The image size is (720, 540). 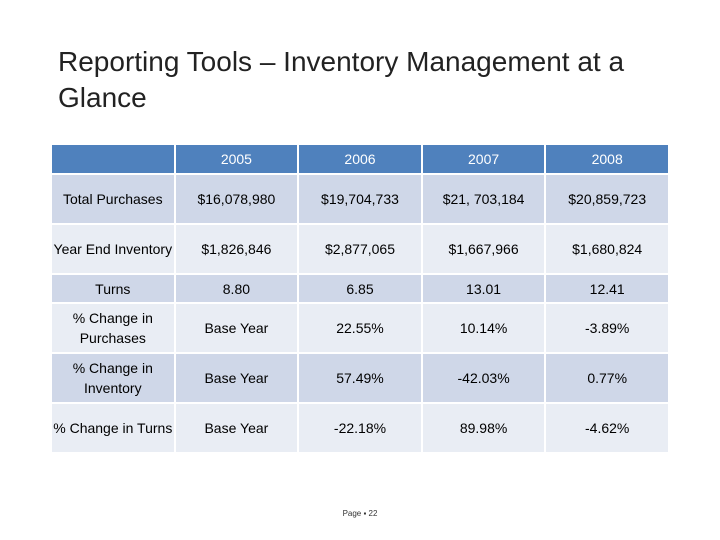 What do you see at coordinates (236, 288) in the screenshot?
I see `table-cell: 8.80` at bounding box center [236, 288].